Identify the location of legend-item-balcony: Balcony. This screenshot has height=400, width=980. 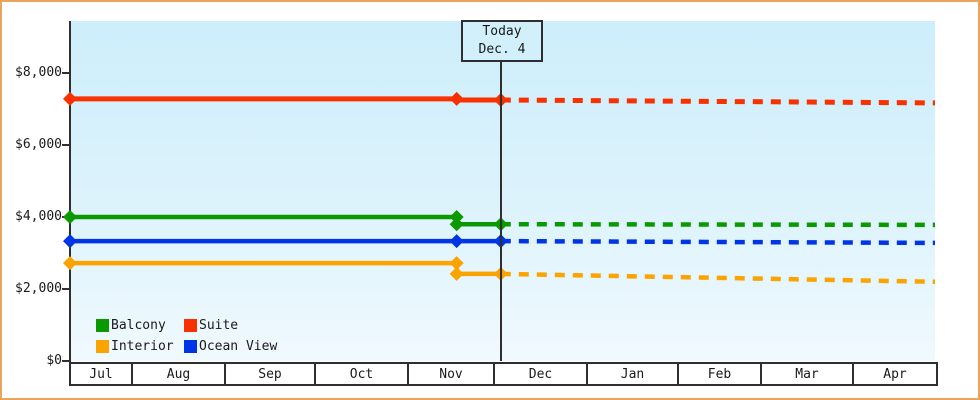
(140, 325).